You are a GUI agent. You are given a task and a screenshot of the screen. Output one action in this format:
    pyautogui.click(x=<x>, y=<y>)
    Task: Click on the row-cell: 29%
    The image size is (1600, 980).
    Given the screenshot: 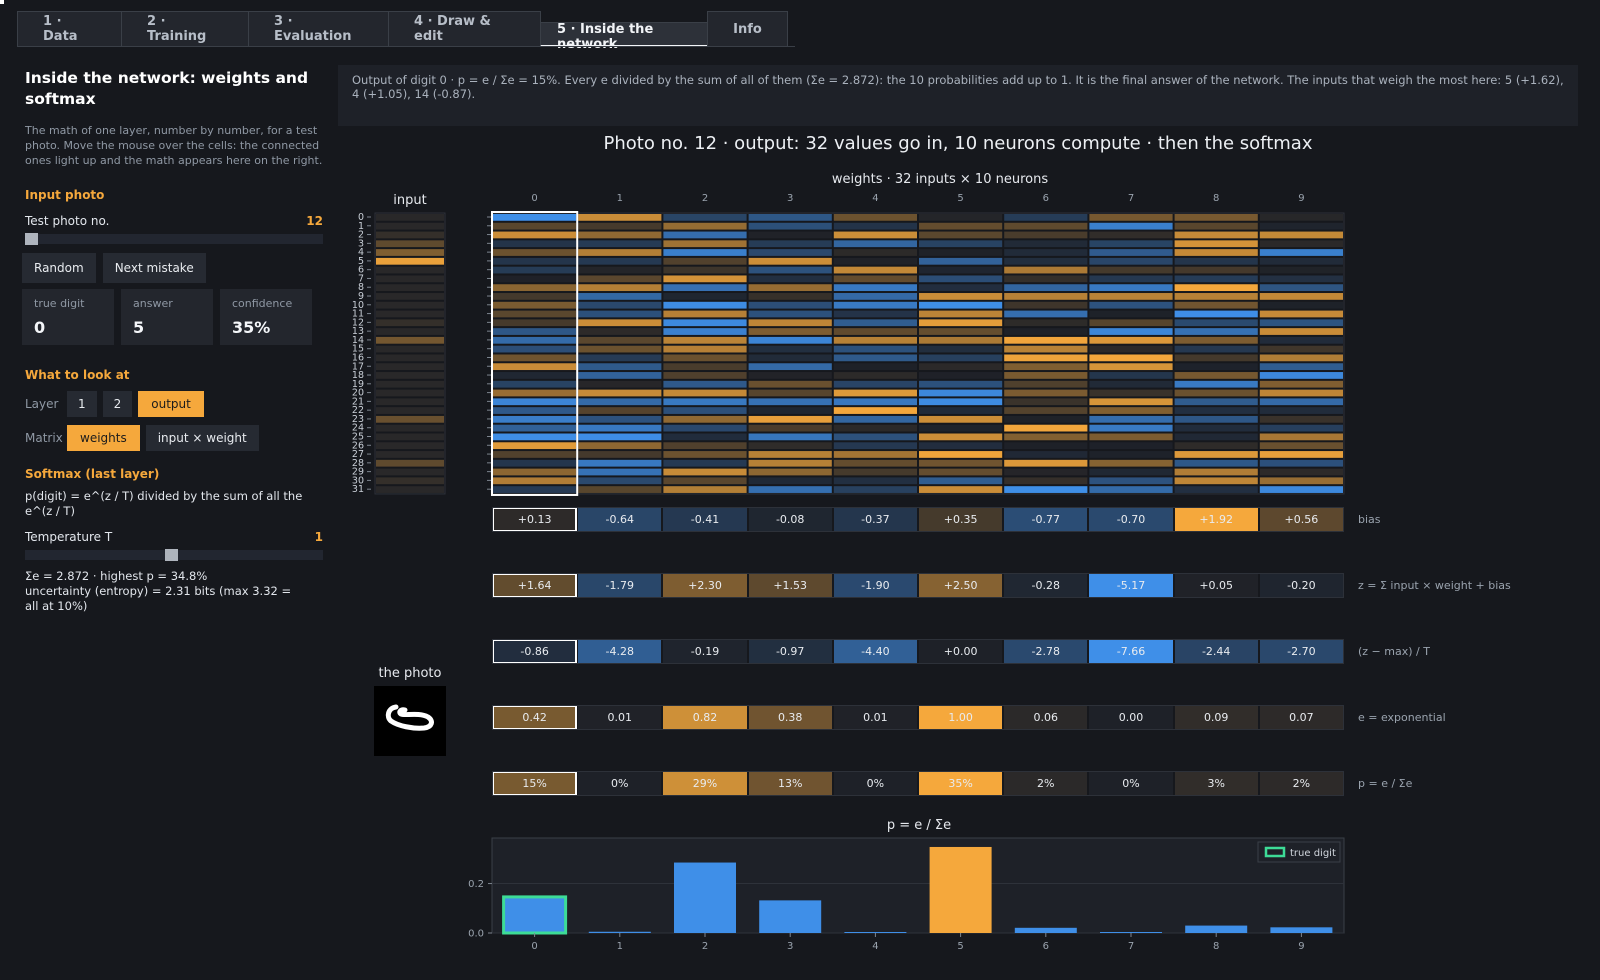 What is the action you would take?
    pyautogui.click(x=705, y=783)
    